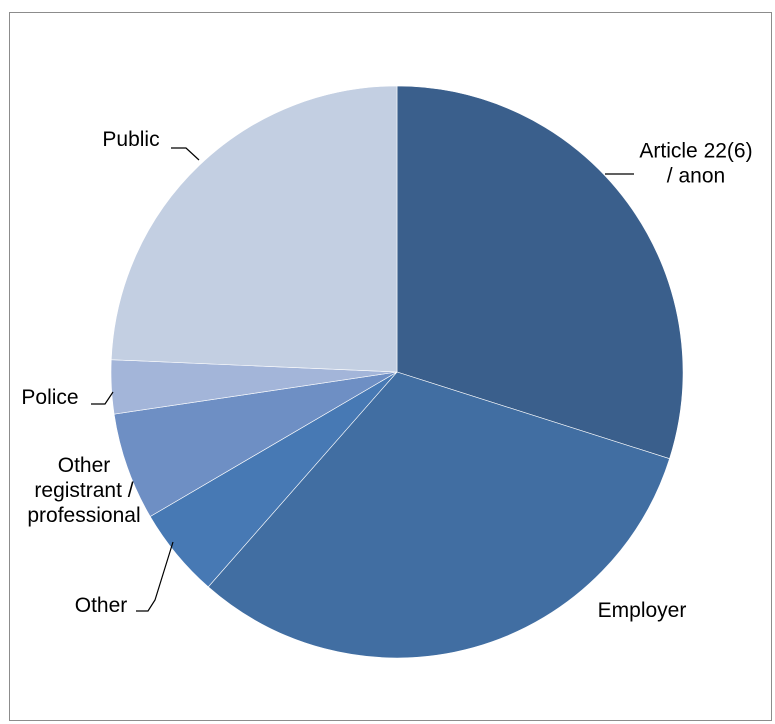 Image resolution: width=775 pixels, height=724 pixels. Describe the element at coordinates (130, 139) in the screenshot. I see `slice-label-5: Public` at that location.